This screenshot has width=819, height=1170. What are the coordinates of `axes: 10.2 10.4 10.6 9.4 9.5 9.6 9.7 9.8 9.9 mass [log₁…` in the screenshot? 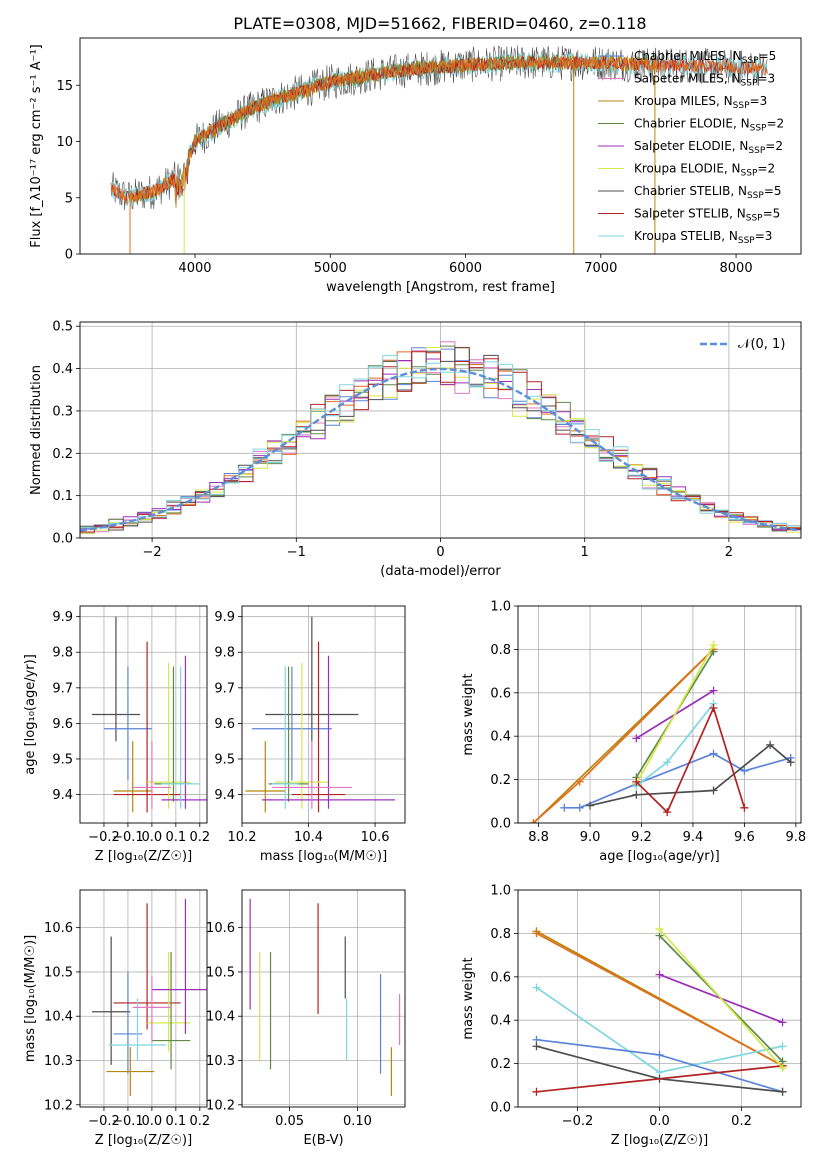 It's located at (310, 734).